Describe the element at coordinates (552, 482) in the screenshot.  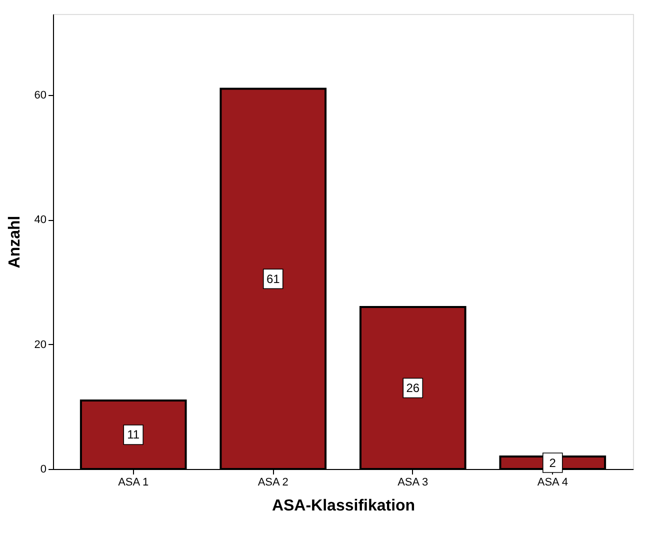
I see `x-tick-label: ASA 4` at that location.